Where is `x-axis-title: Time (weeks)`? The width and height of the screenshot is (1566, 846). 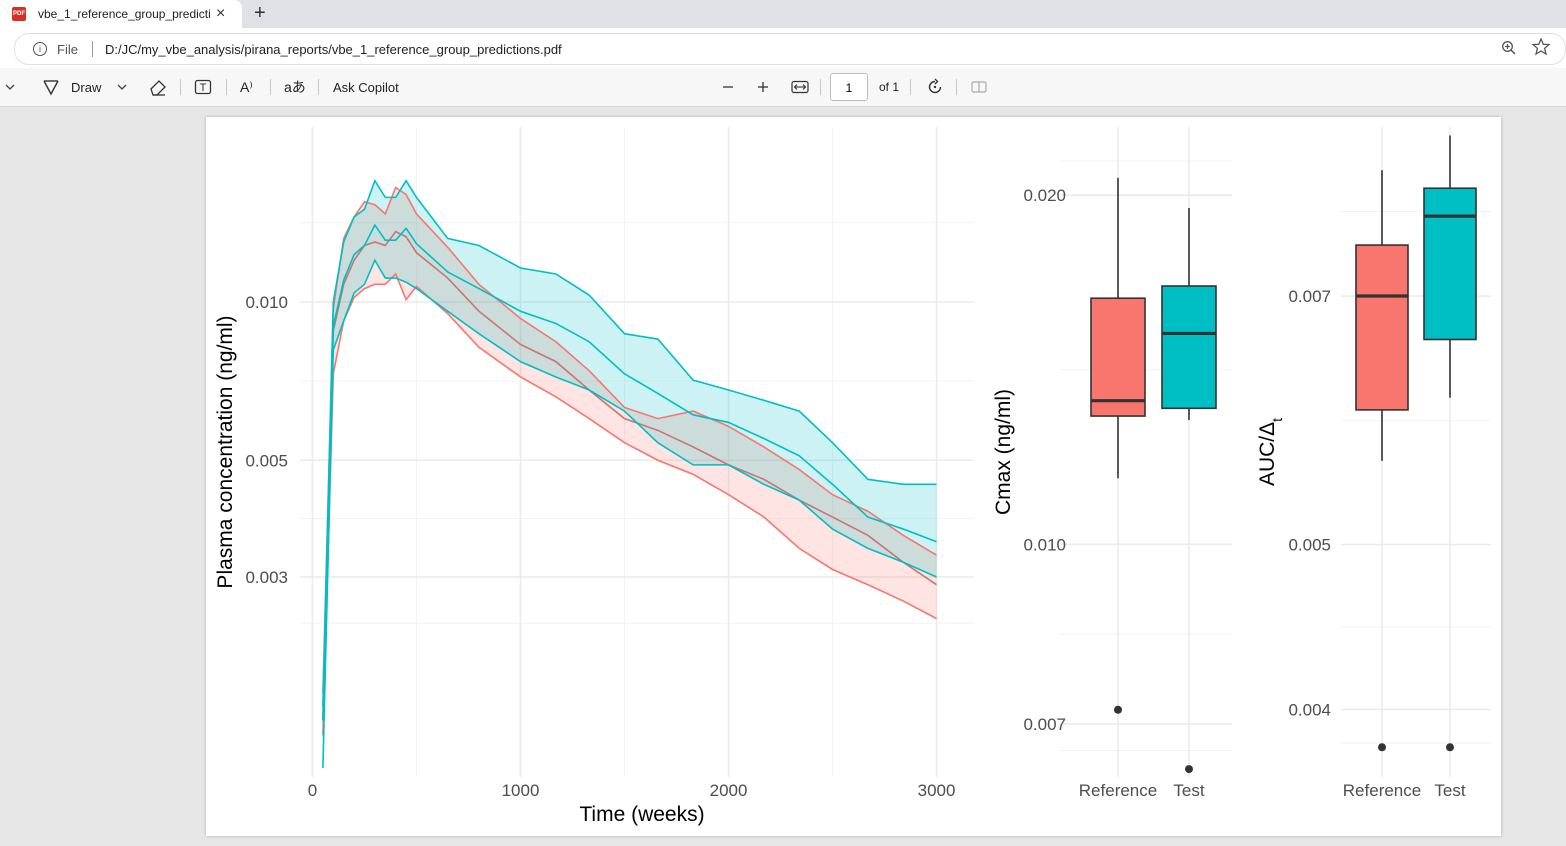 x-axis-title: Time (weeks) is located at coordinates (641, 814).